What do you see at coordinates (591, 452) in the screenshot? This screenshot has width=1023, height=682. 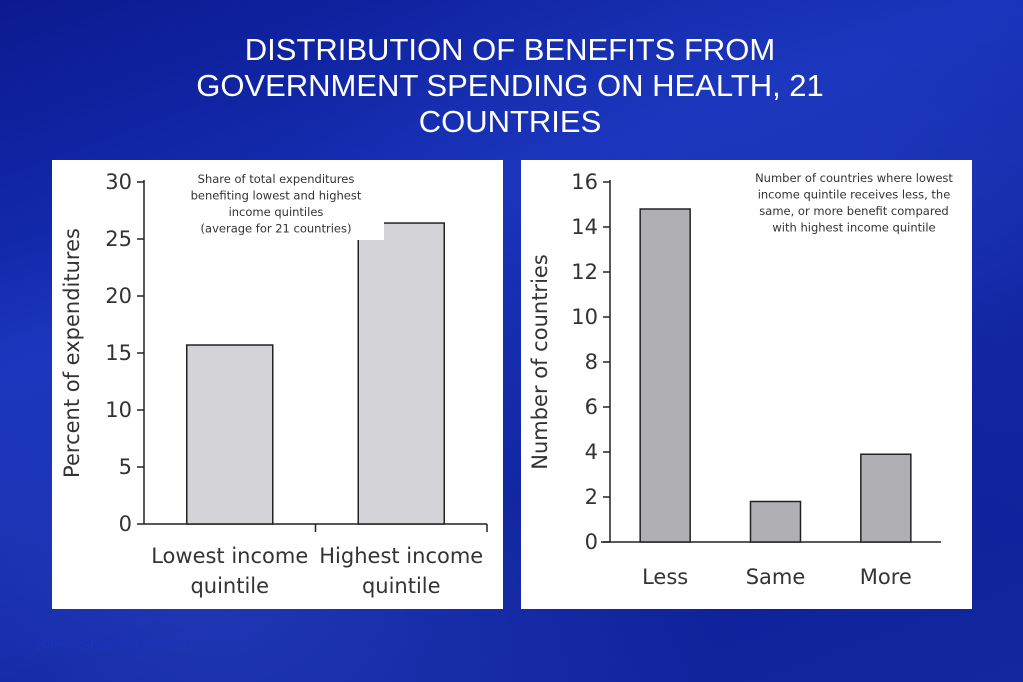 I see `y-tick-label: 4` at bounding box center [591, 452].